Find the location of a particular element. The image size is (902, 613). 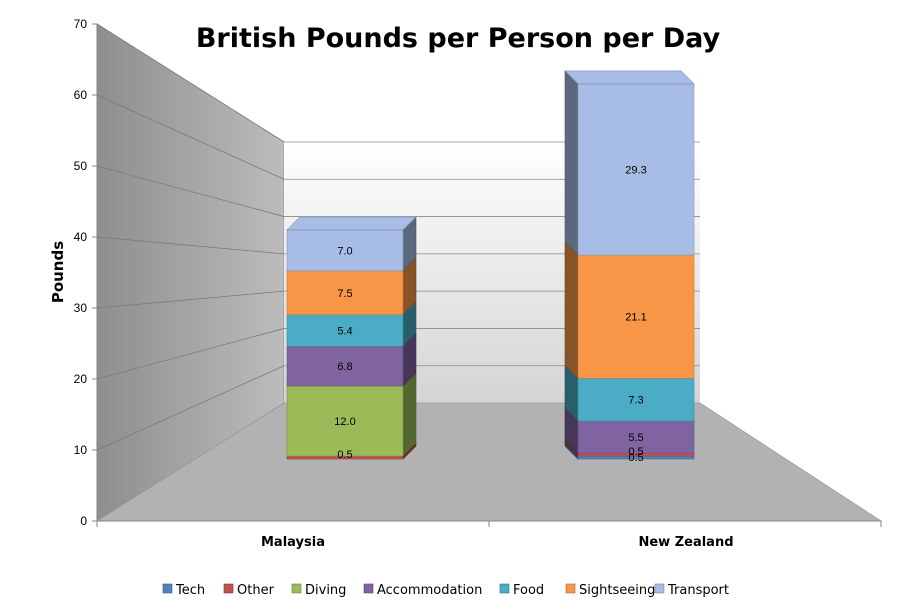

data-label: 6.8 is located at coordinates (344, 367).